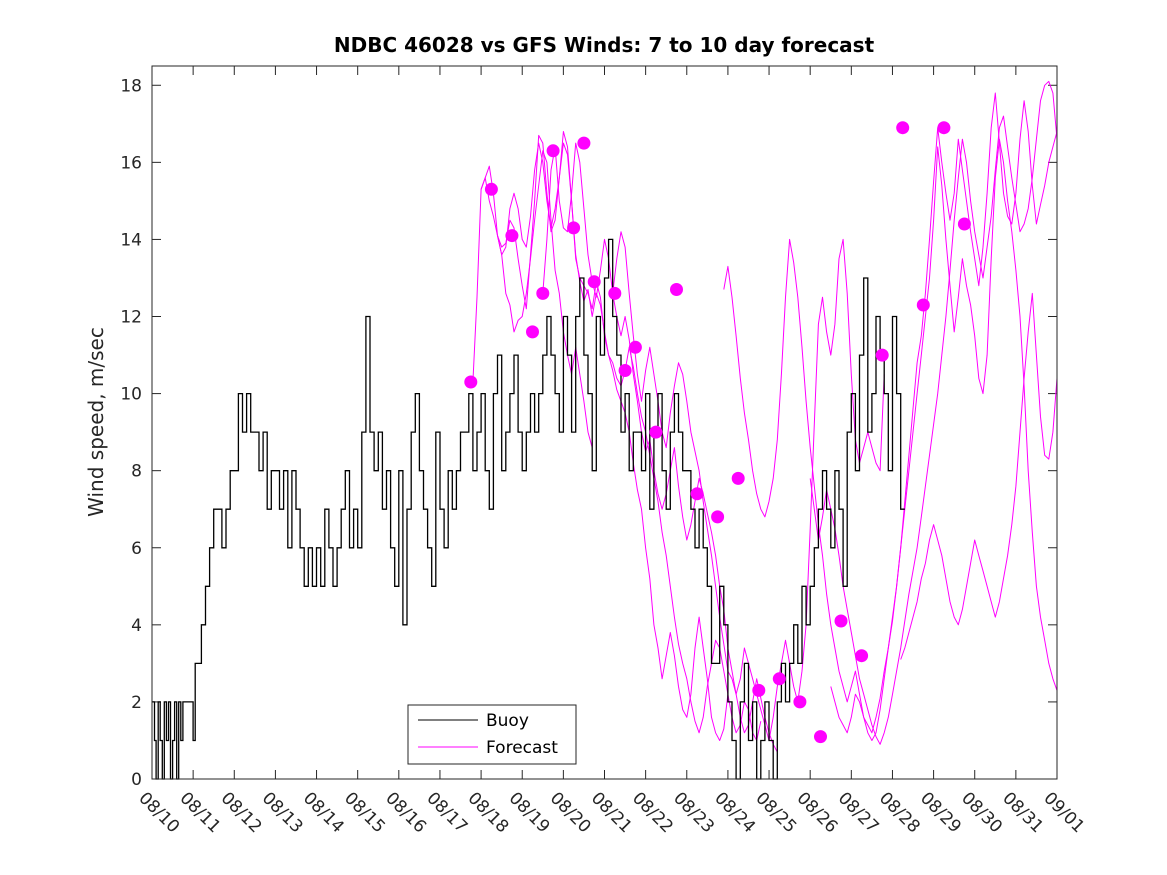  I want to click on y-tick-label: 8, so click(136, 472).